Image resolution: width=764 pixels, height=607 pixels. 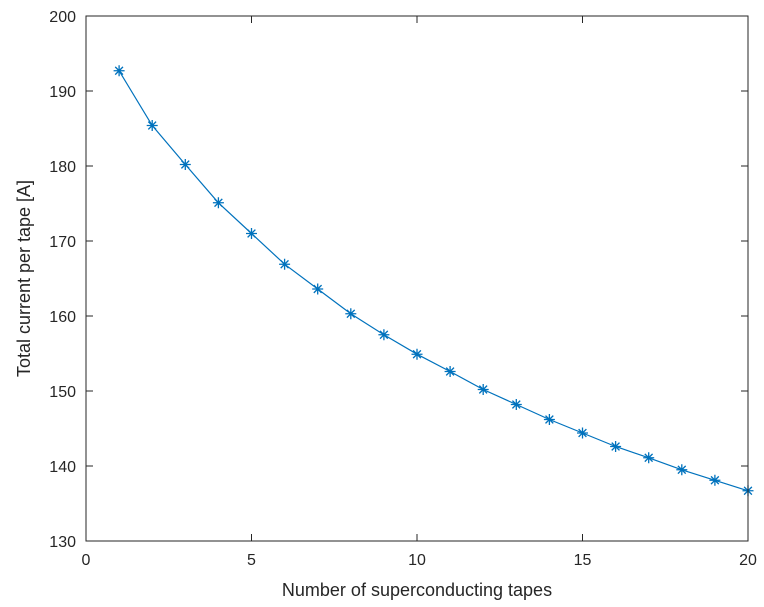 What do you see at coordinates (62, 542) in the screenshot?
I see `y-tick-label: 130` at bounding box center [62, 542].